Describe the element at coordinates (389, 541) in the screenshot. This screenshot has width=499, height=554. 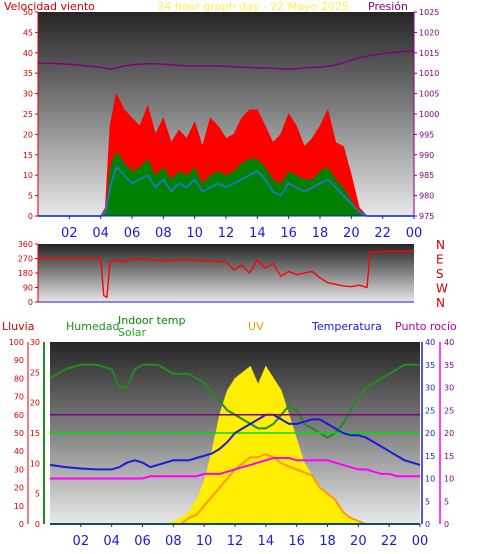
I see `climate-x-tick-label: 22` at that location.